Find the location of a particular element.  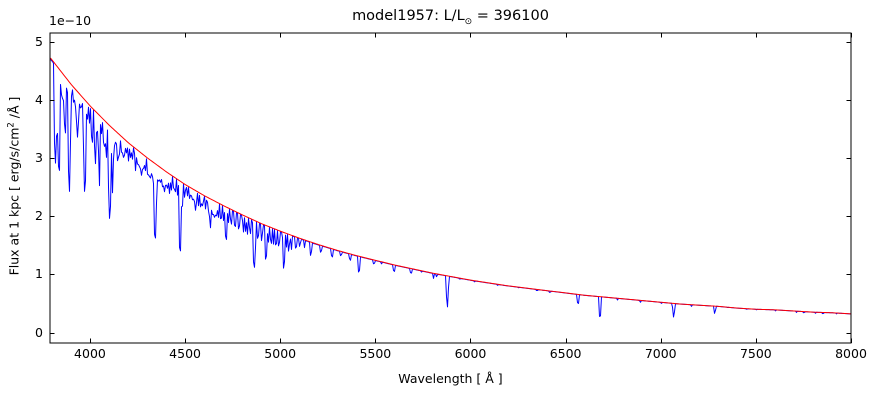

y-tick-label-5: 5 is located at coordinates (39, 41).